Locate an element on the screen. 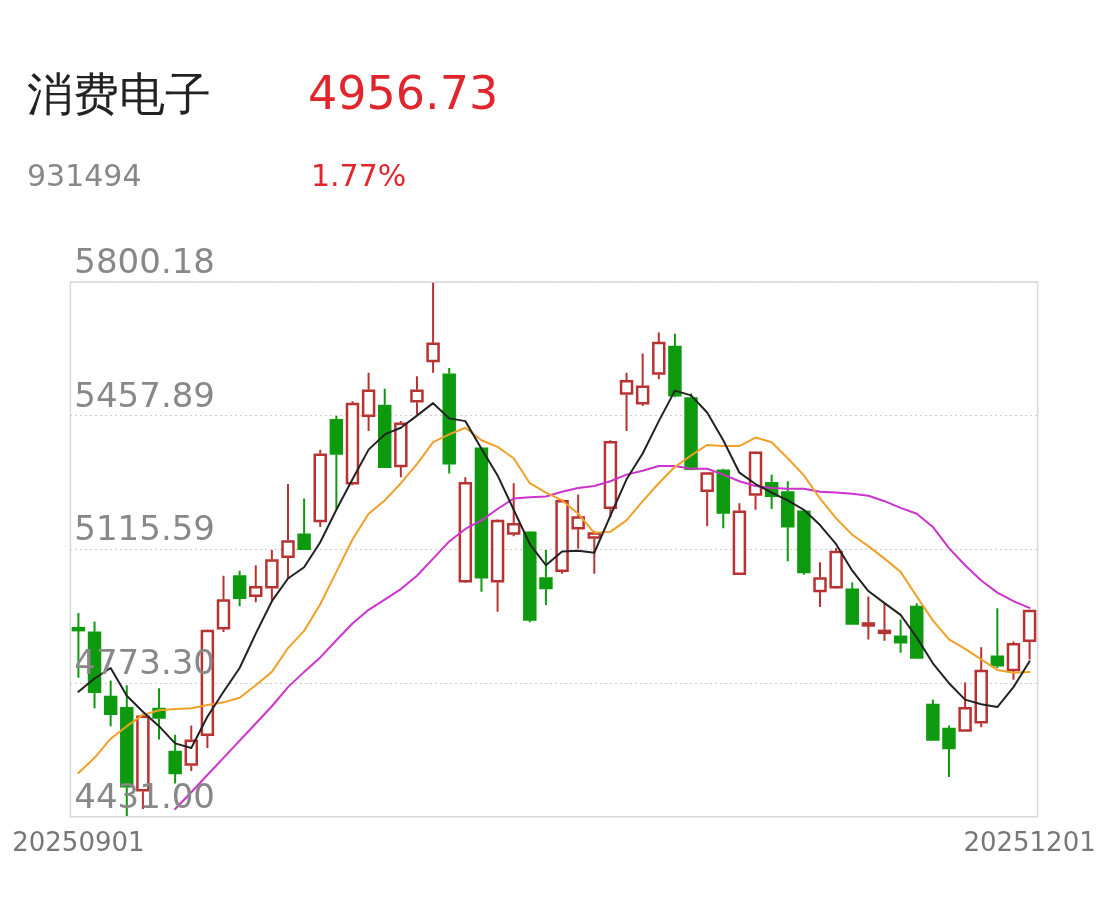 This screenshot has height=910, width=1108. y-tick-label: 5457.89 is located at coordinates (144, 394).